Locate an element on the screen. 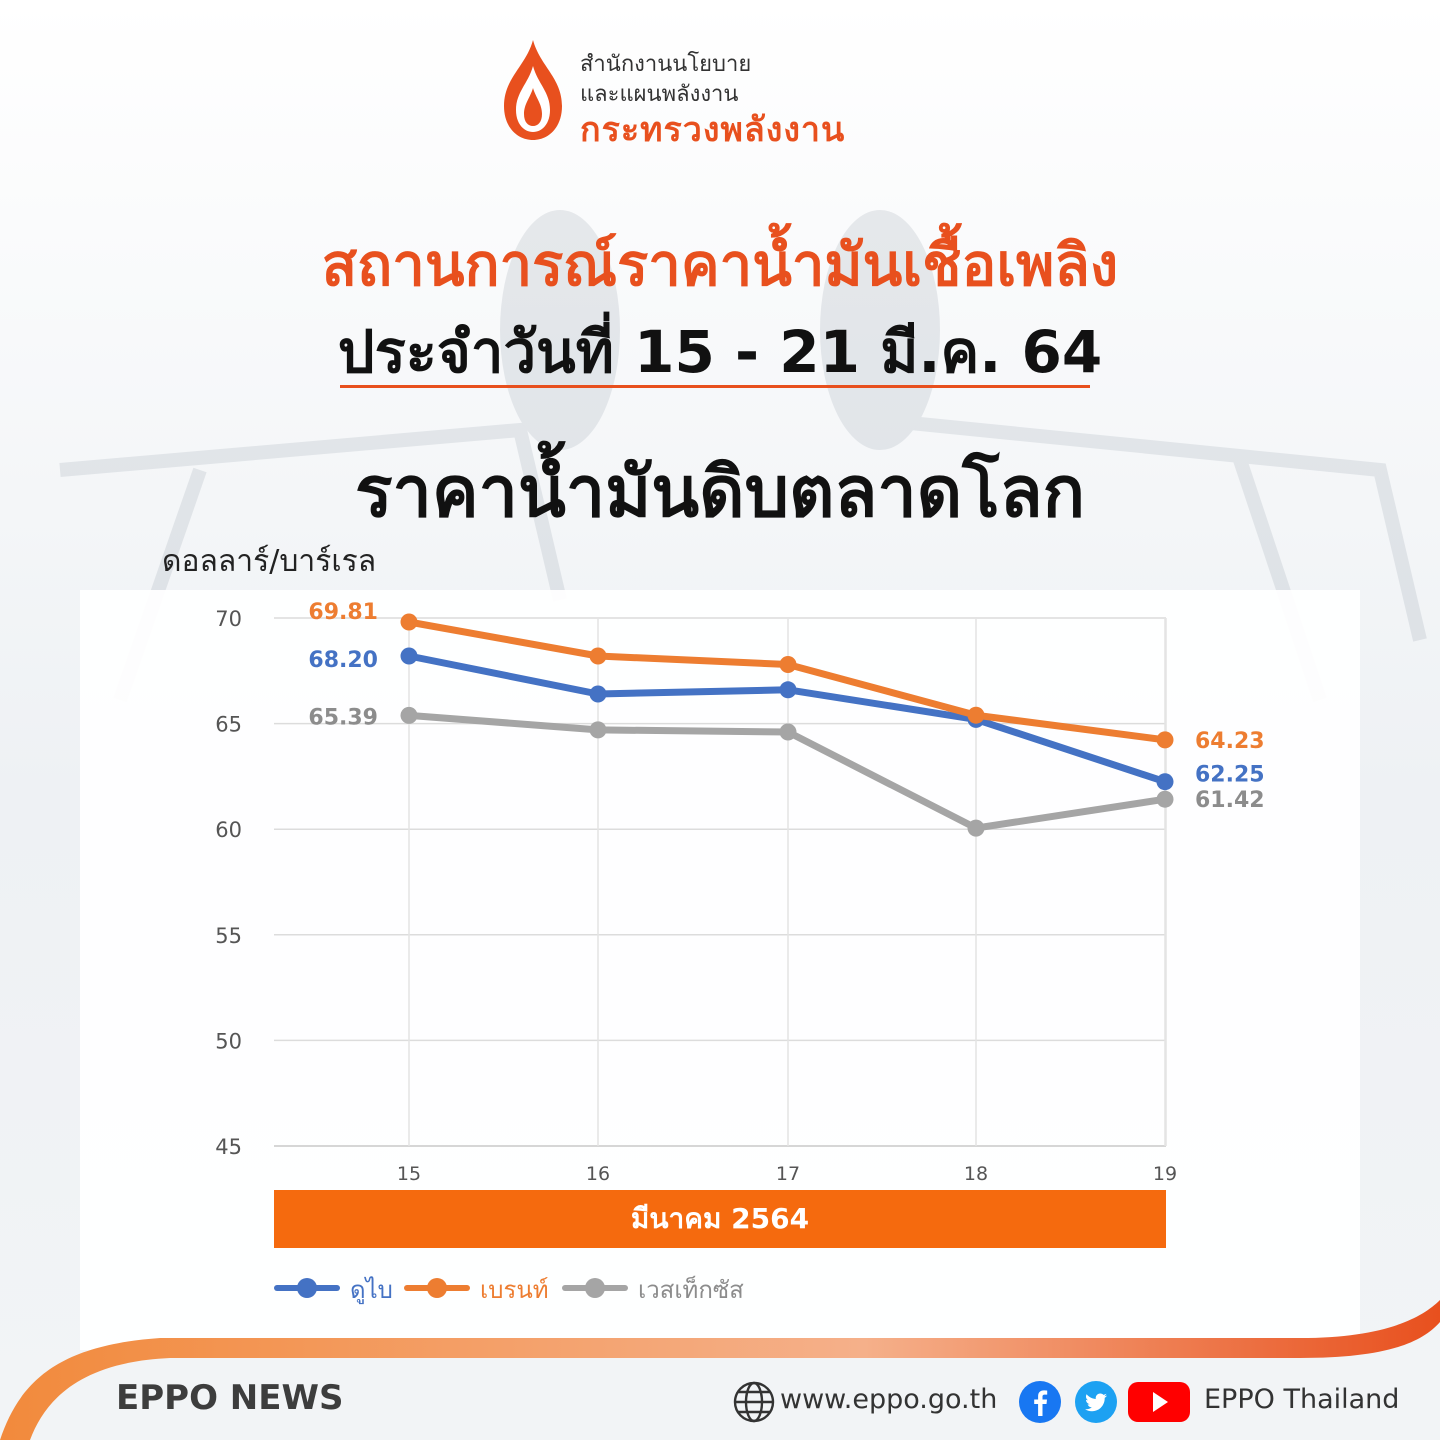 This screenshot has width=1440, height=1440. y-tick-label: 70 is located at coordinates (228, 619).